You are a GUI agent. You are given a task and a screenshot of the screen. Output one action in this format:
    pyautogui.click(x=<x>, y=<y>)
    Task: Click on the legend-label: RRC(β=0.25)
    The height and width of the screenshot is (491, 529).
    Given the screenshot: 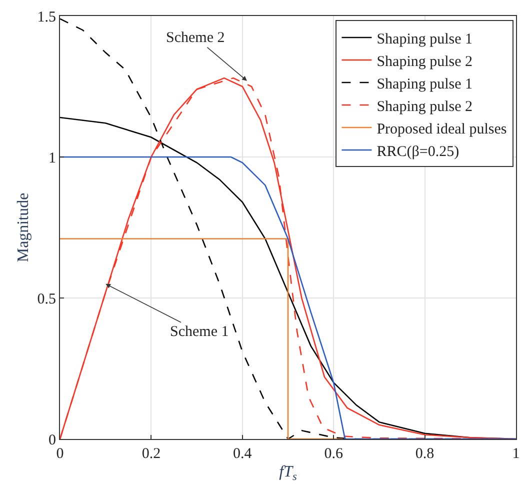 What is the action you would take?
    pyautogui.click(x=418, y=152)
    